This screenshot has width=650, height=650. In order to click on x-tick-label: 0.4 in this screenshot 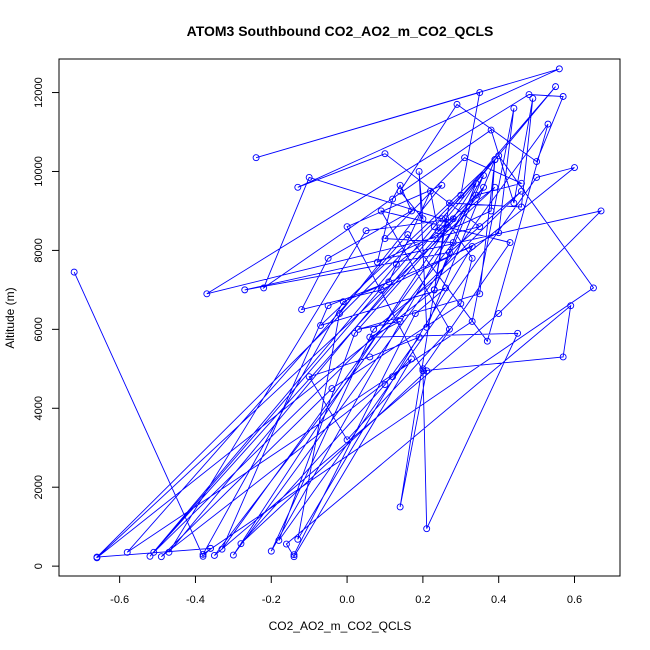, I will do `click(498, 600)`.